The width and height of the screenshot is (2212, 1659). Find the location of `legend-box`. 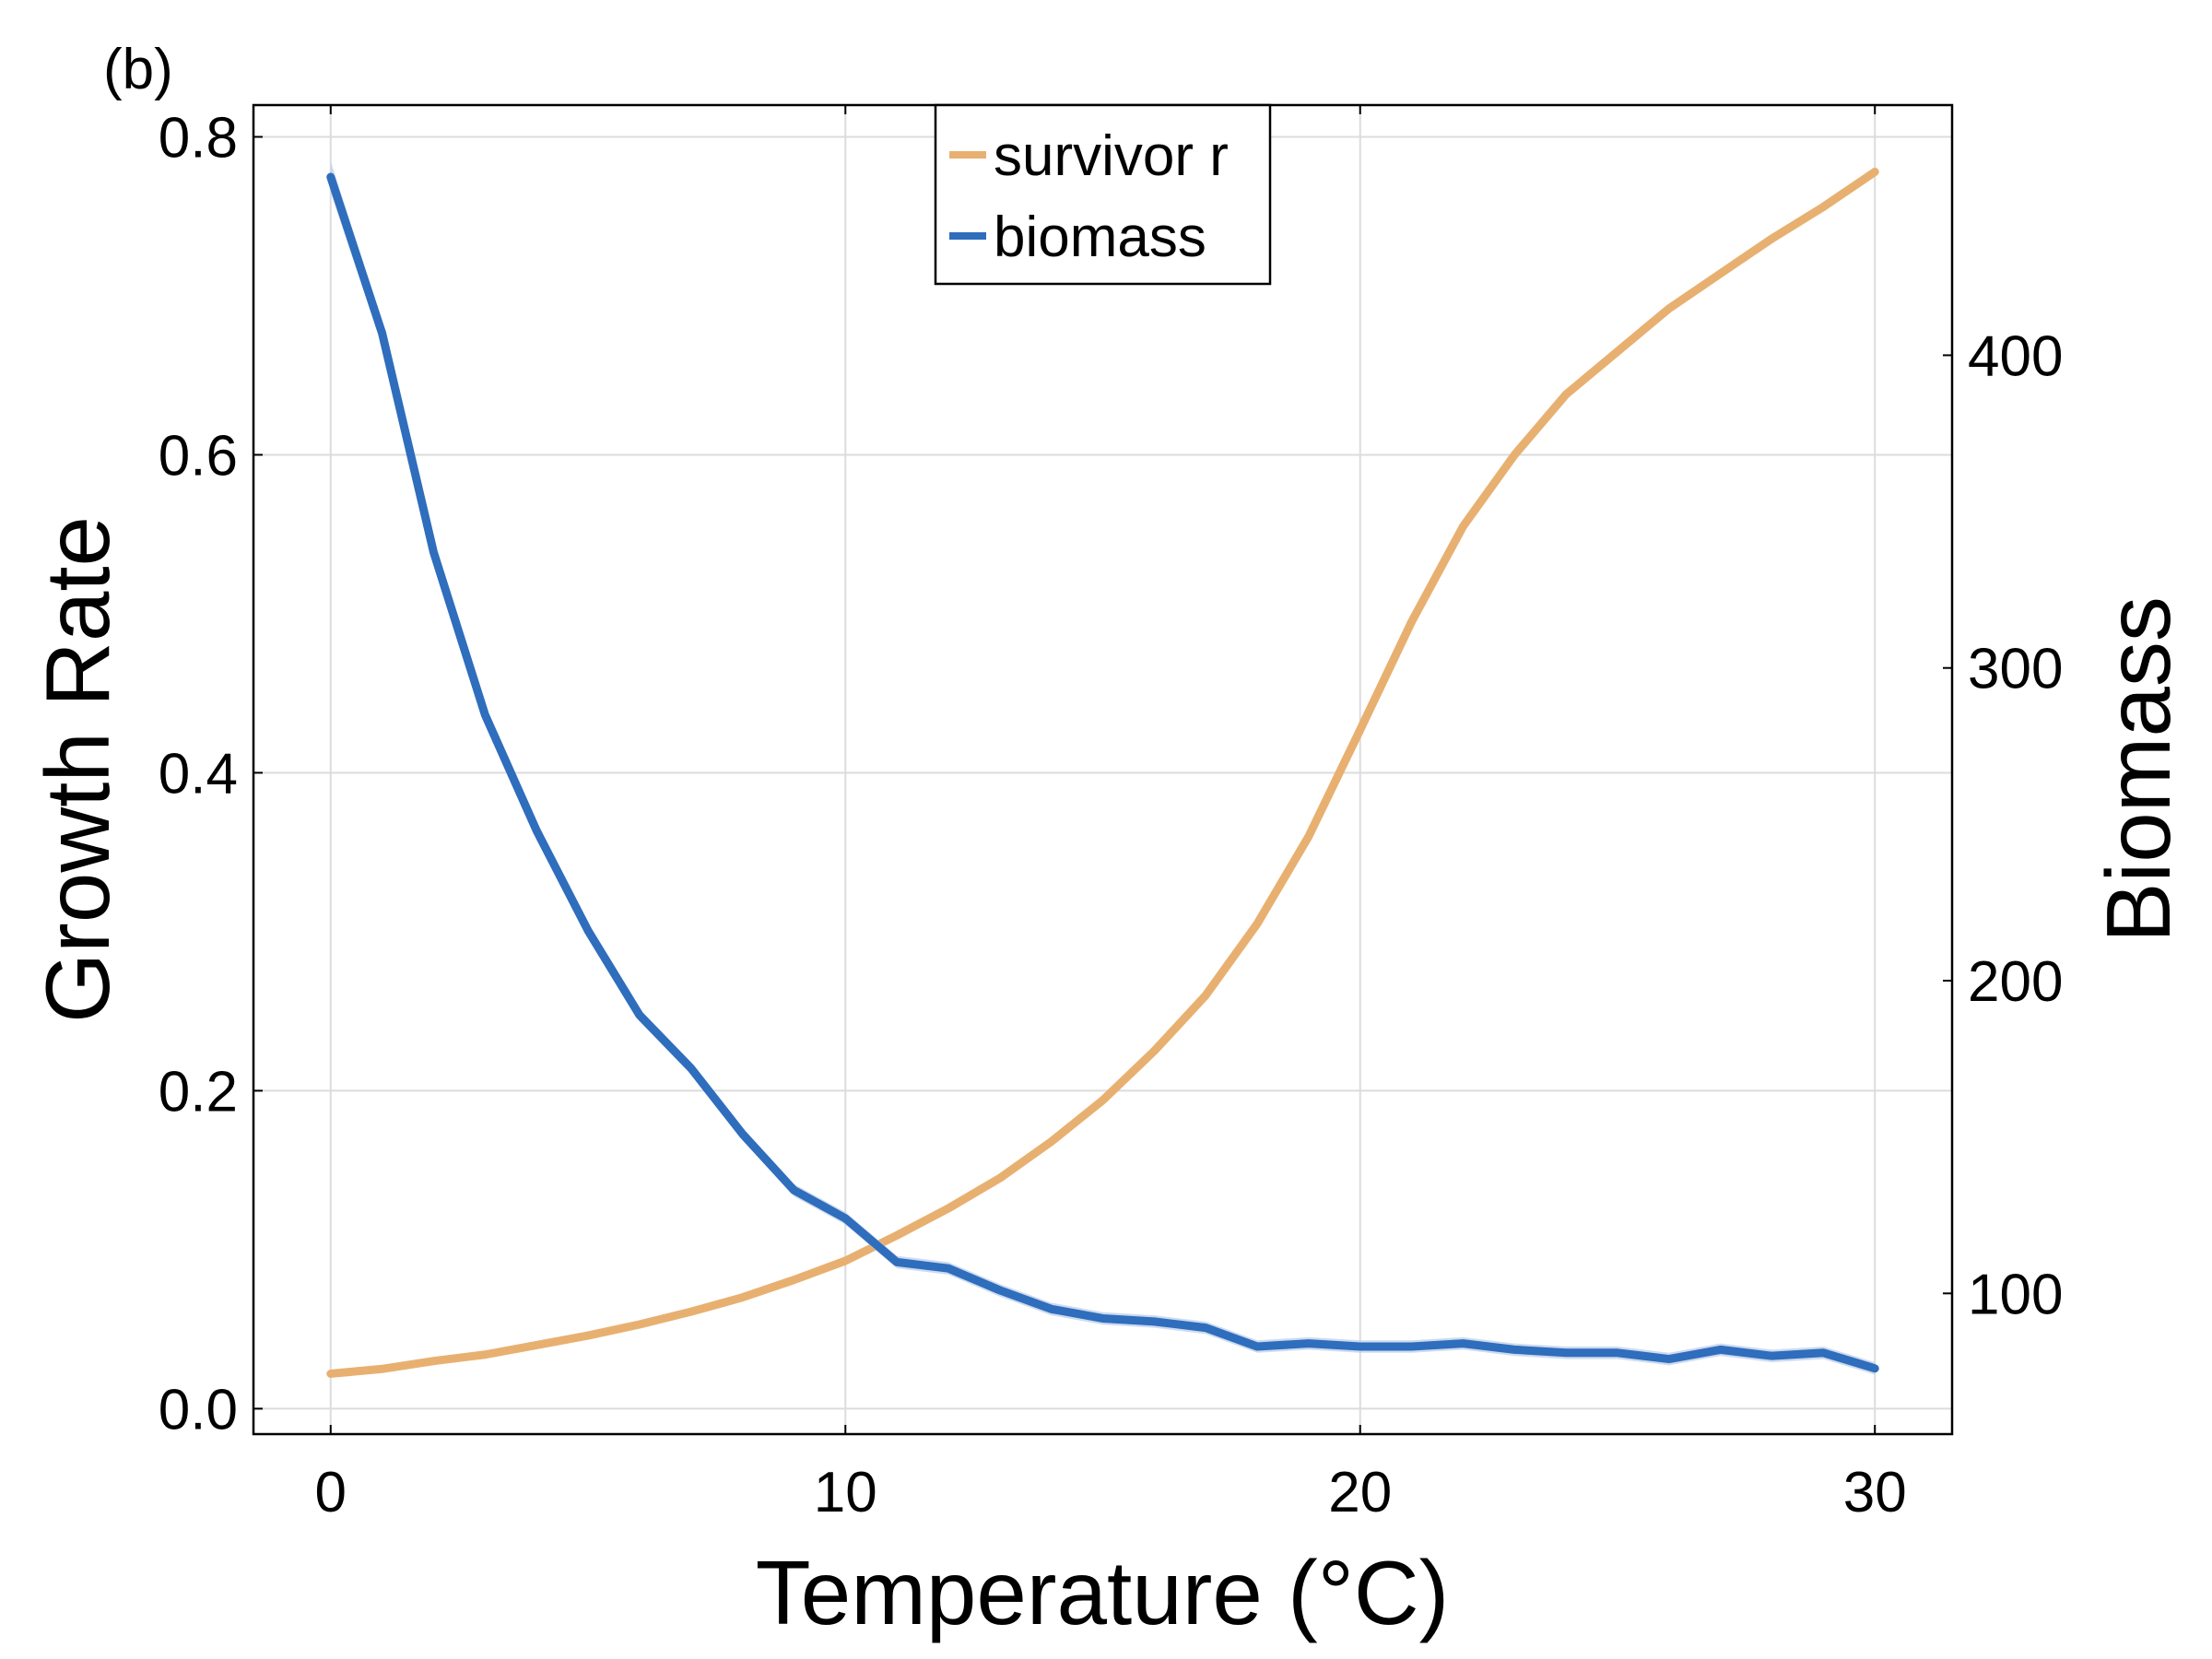

legend-box is located at coordinates (1103, 194).